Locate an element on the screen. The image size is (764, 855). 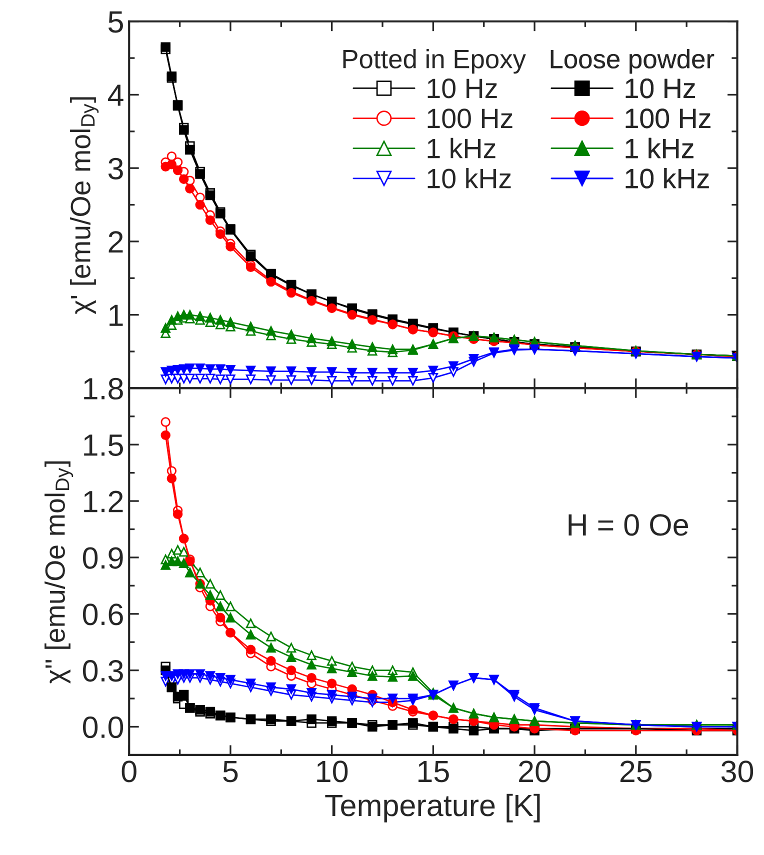
y-tick-label: 1.8 is located at coordinates (103, 389).